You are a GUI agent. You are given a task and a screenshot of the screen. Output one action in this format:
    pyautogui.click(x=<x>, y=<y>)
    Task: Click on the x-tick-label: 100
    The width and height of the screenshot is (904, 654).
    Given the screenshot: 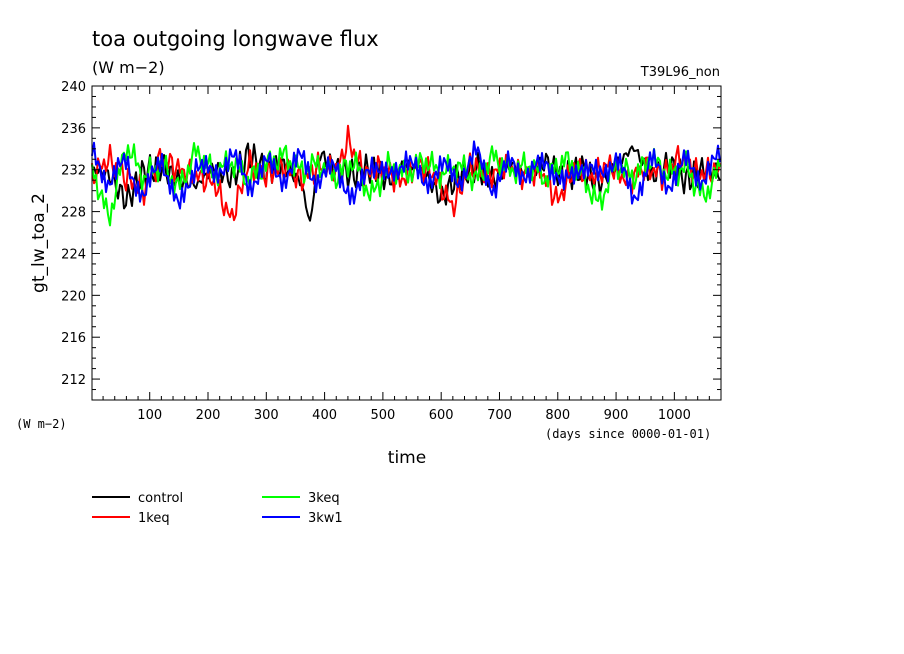 What is the action you would take?
    pyautogui.click(x=149, y=415)
    